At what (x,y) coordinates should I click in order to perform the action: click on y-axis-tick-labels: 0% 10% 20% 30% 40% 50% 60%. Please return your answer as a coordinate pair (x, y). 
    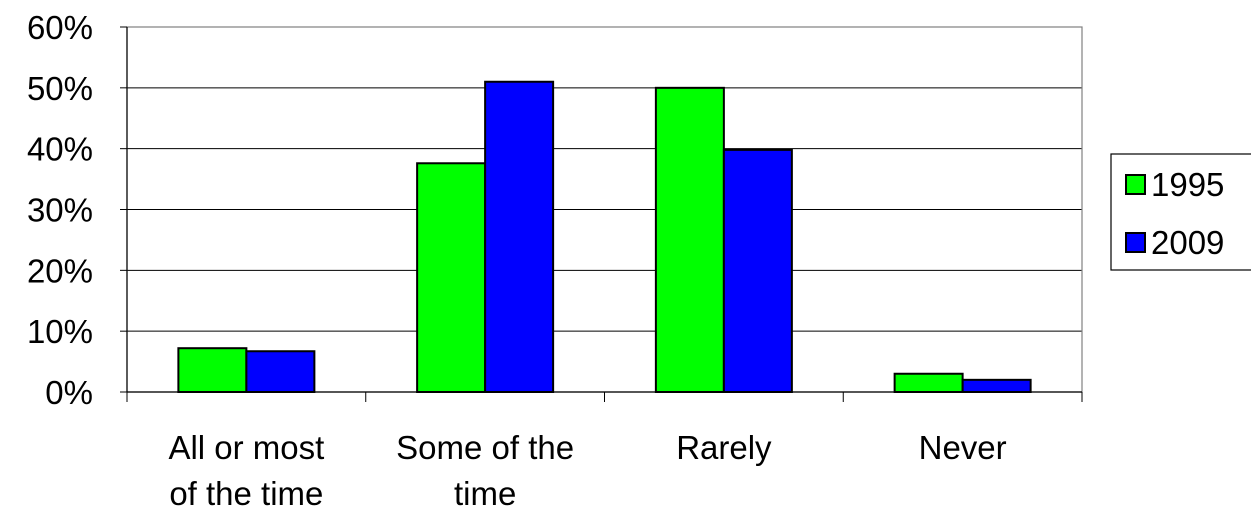
    Looking at the image, I should click on (60, 210).